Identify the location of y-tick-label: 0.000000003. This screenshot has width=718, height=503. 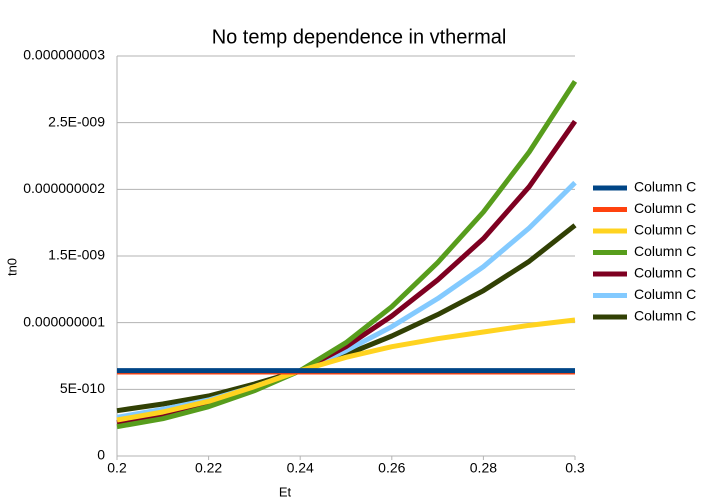
(64, 55).